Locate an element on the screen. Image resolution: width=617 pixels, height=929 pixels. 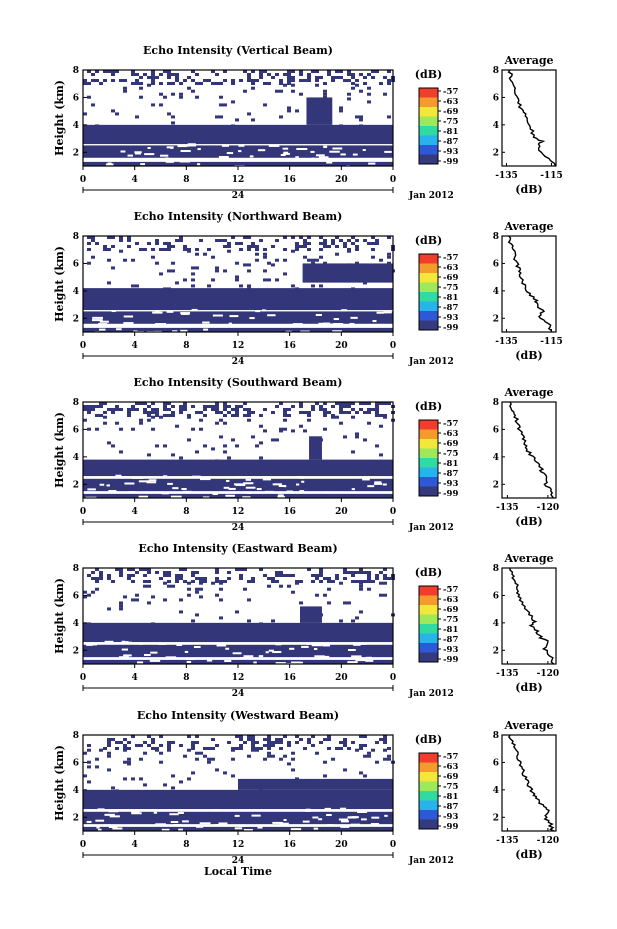
colorbar-tick-label: -93 is located at coordinates (450, 318).